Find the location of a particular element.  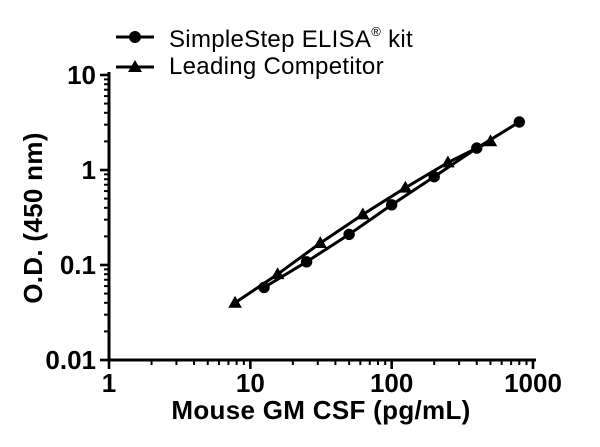

legend-label-simplestep: SimpleStep ELISA® kit is located at coordinates (291, 37).